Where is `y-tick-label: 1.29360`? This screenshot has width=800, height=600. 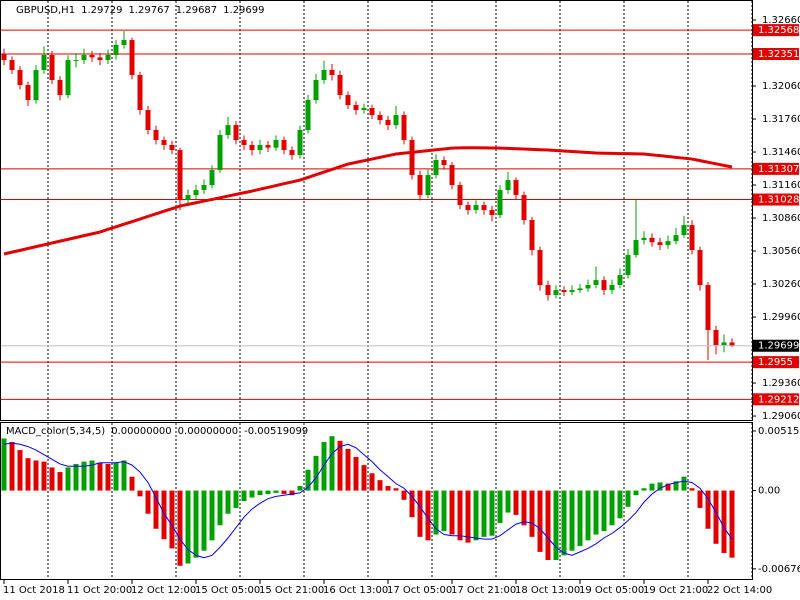
y-tick-label: 1.29360 is located at coordinates (781, 383).